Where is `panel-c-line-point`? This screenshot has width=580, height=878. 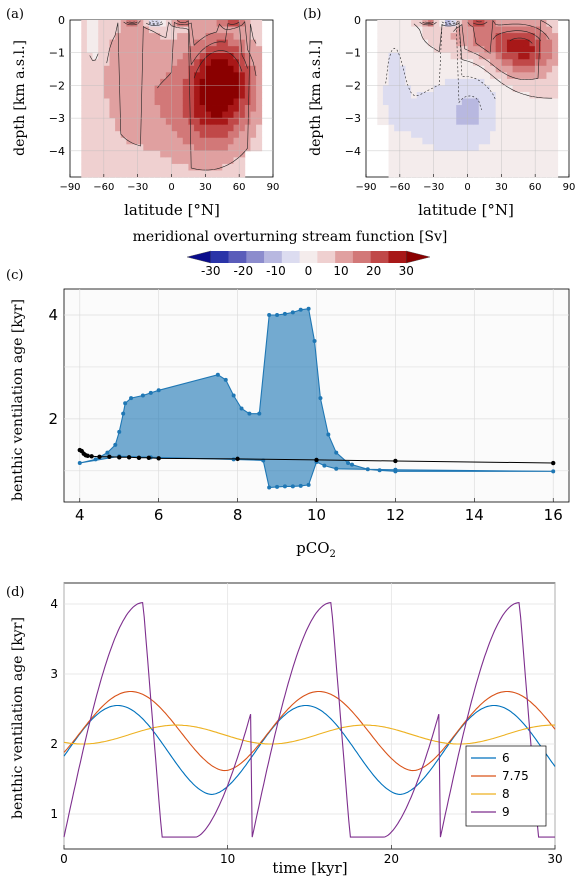 panel-c-line-point is located at coordinates (129, 457).